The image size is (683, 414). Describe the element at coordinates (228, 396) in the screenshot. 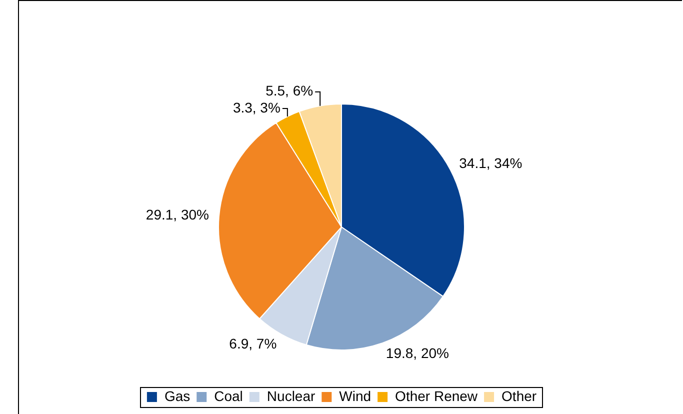

I see `legend-label: Coal` at that location.